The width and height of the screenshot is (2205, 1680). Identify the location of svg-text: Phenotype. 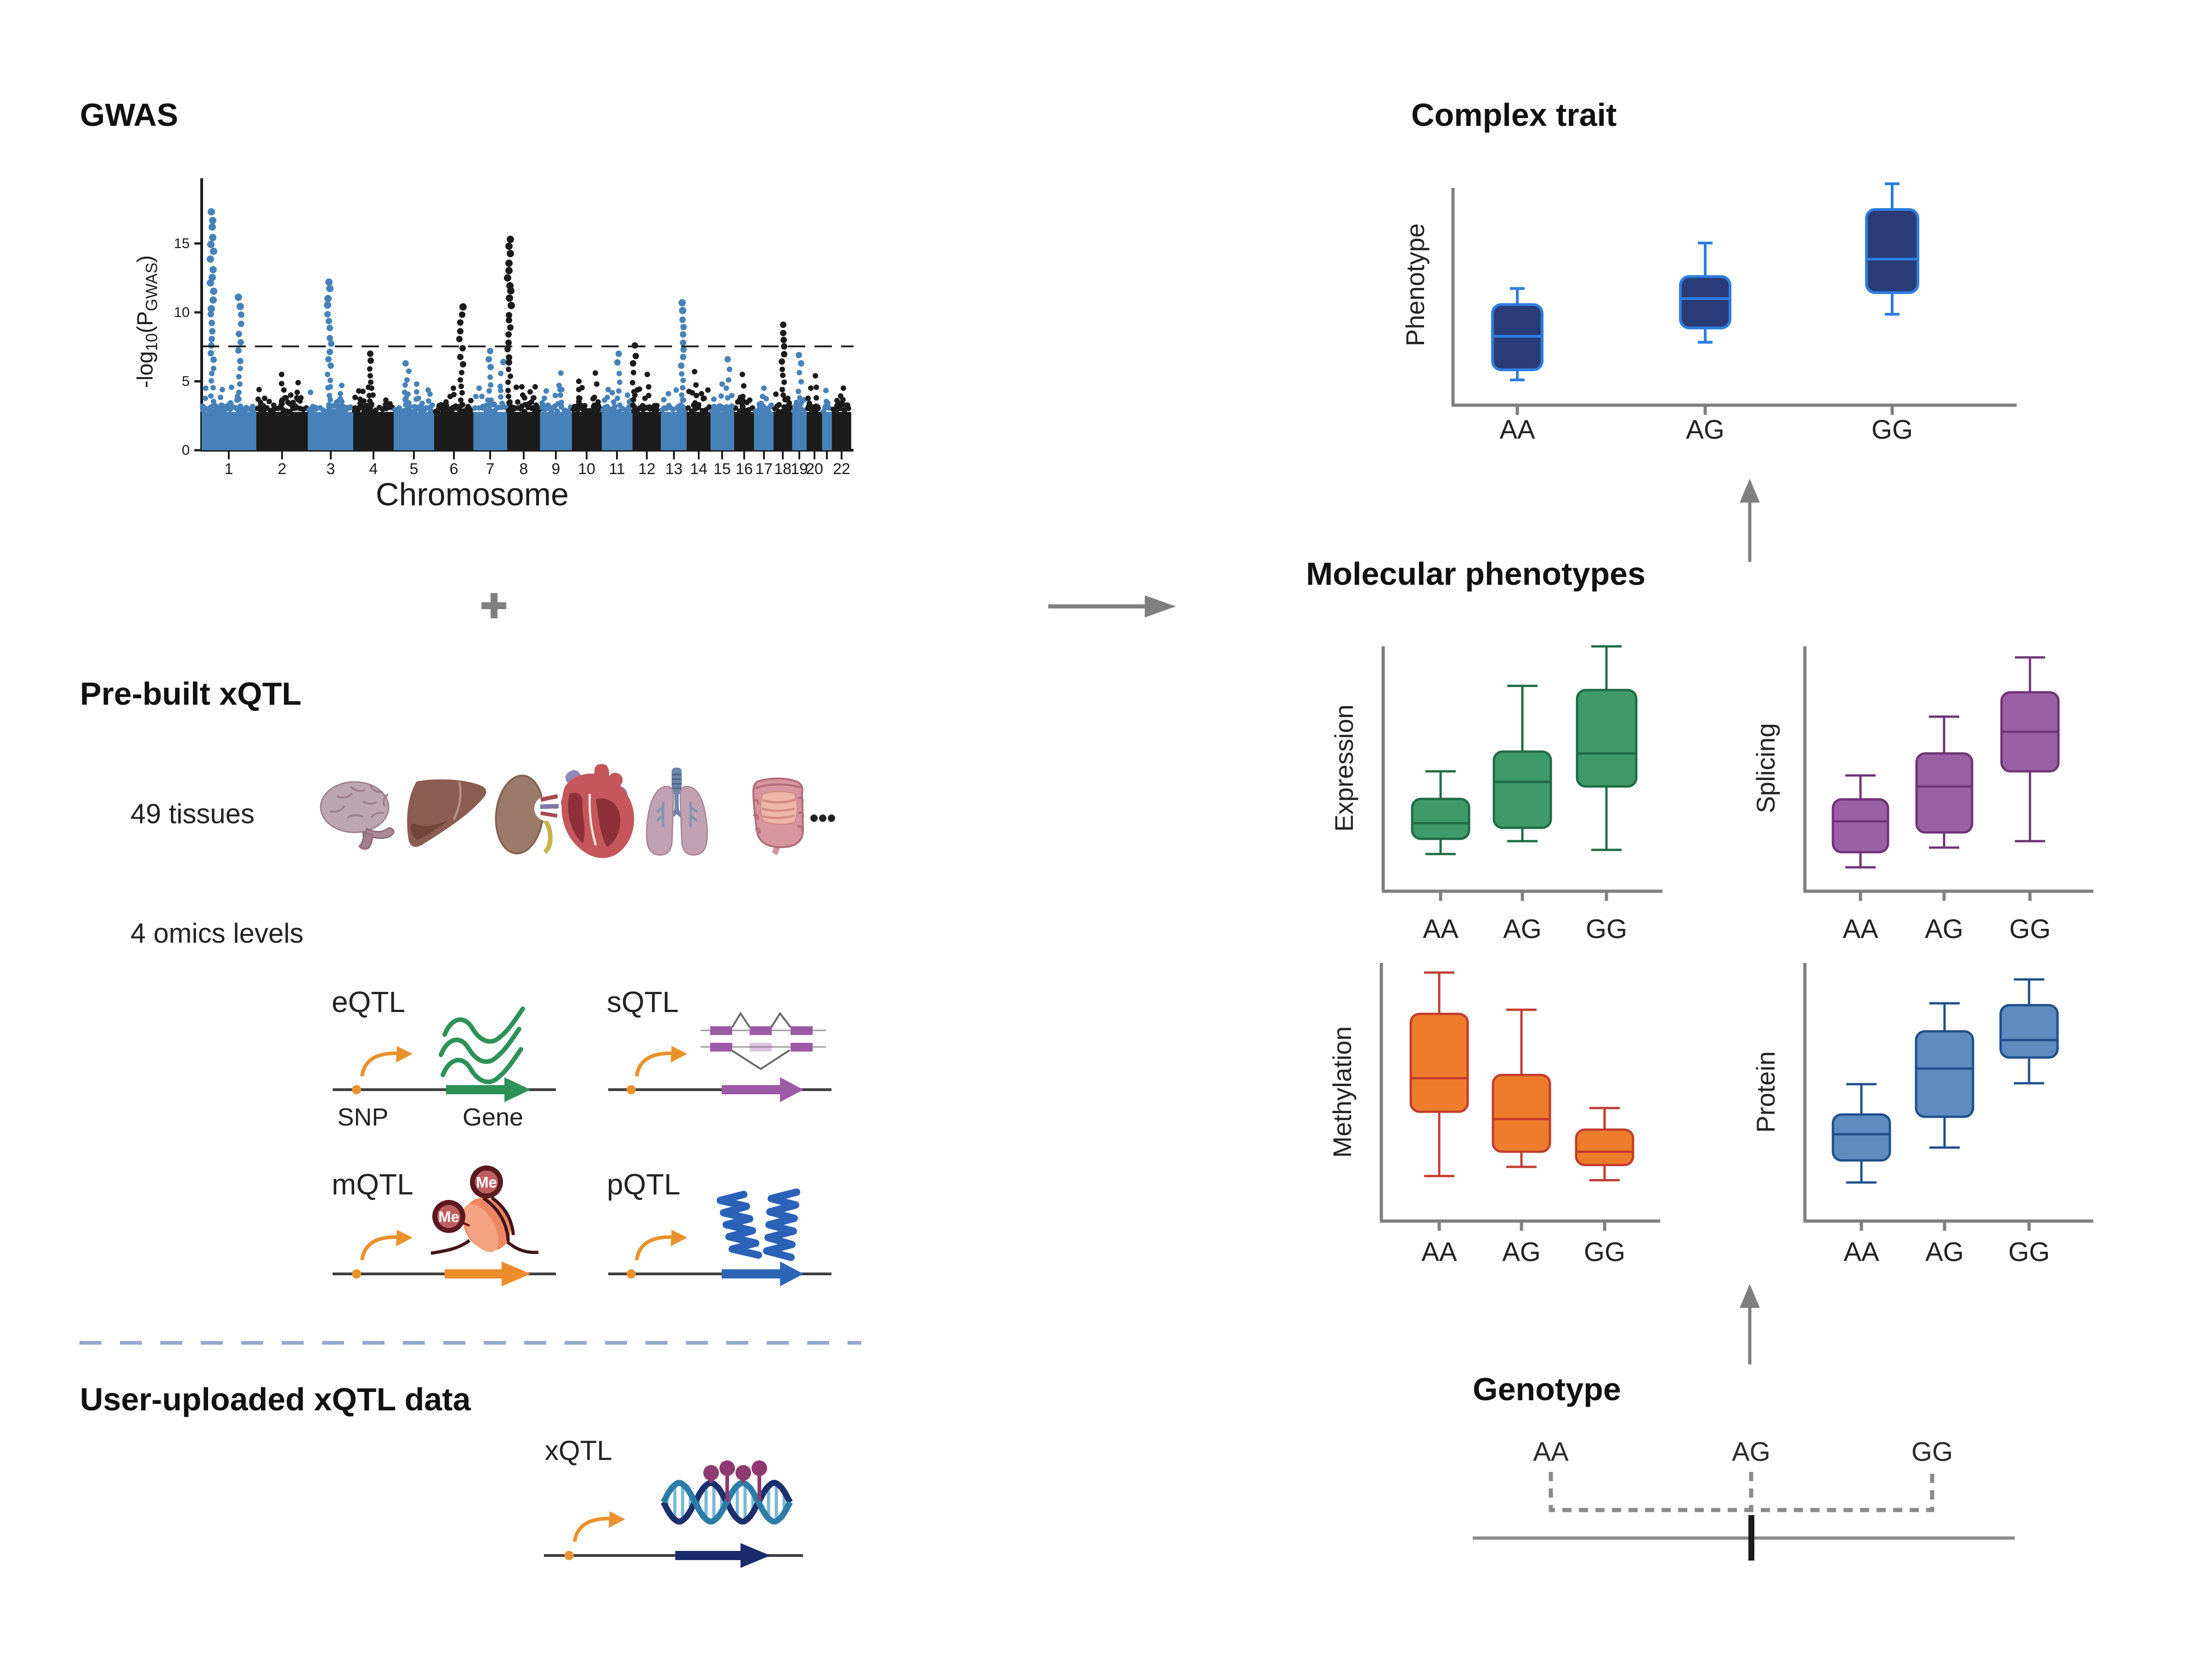
(1415, 284).